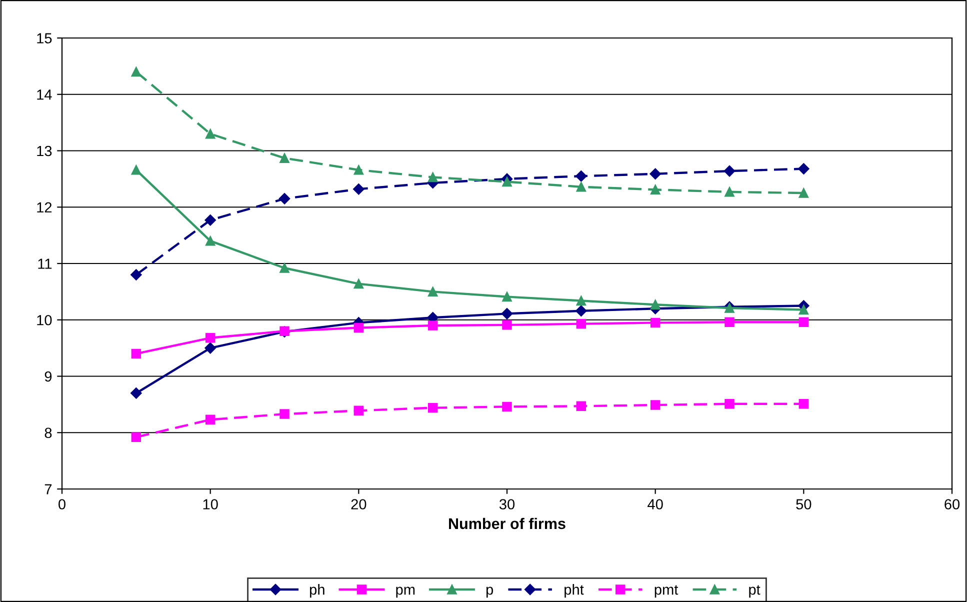 The height and width of the screenshot is (602, 967). Describe the element at coordinates (210, 504) in the screenshot. I see `x-tick-label: 10` at that location.